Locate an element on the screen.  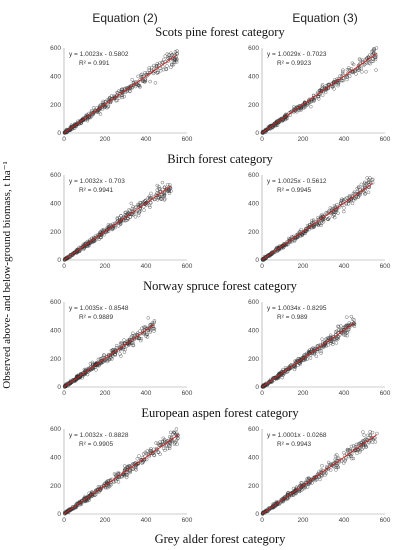
regression-equation: y = 1.0025x - 0.5612 is located at coordinates (297, 181).